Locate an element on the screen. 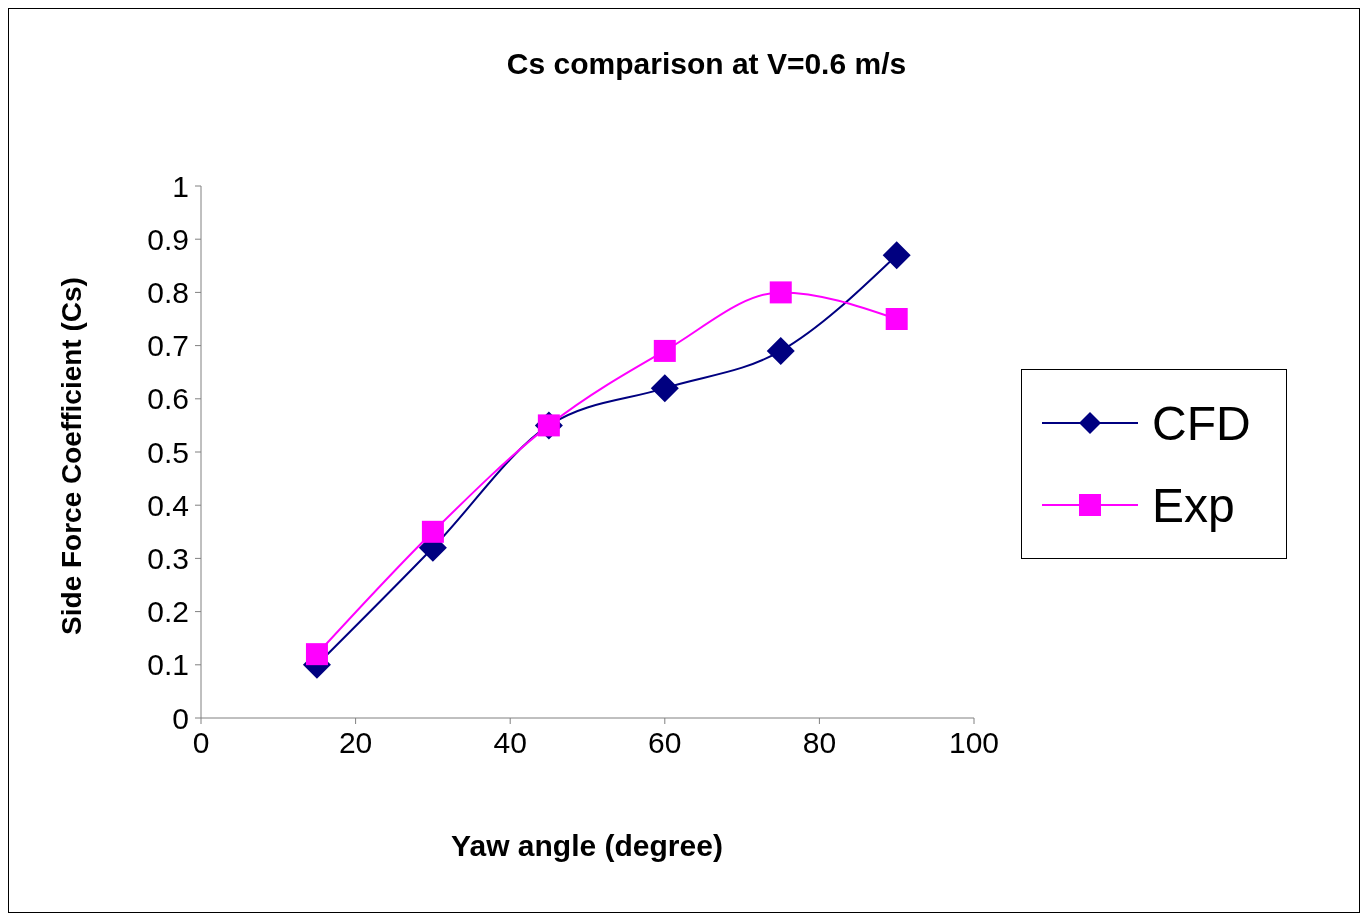  x-tick-label: 40 is located at coordinates (510, 743).